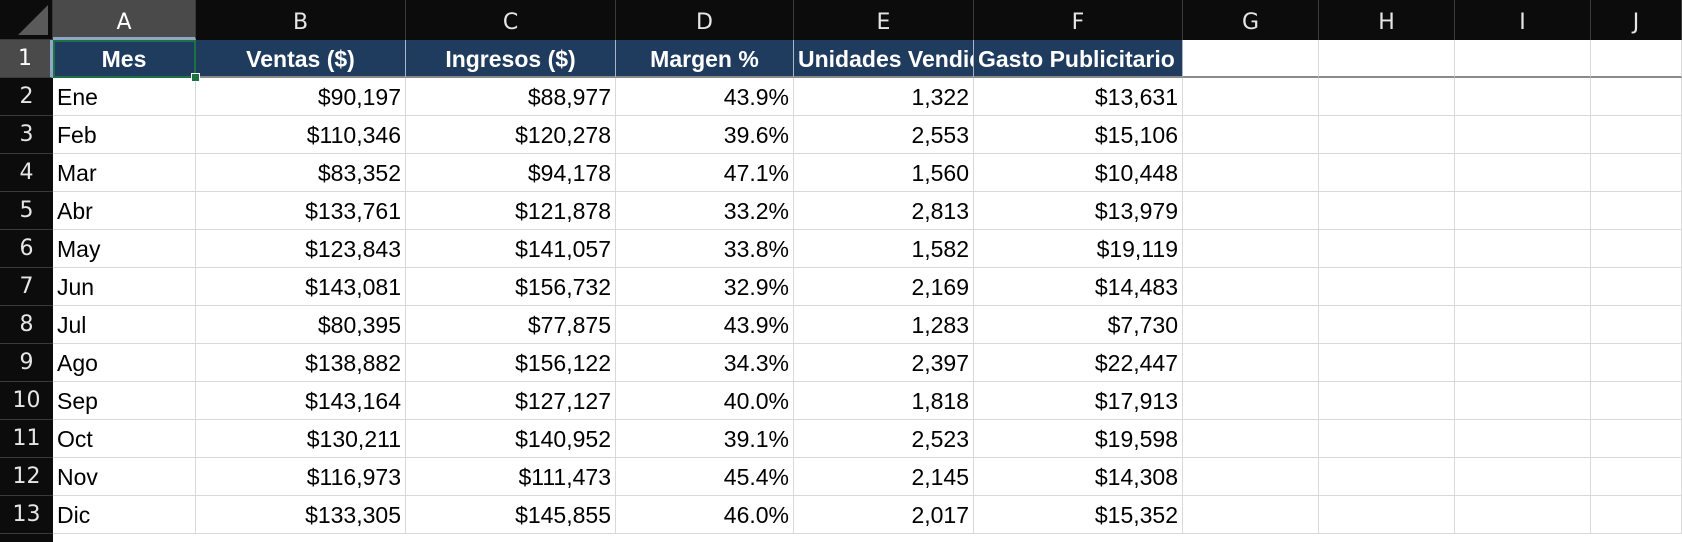  I want to click on table-cell: May, so click(124, 249).